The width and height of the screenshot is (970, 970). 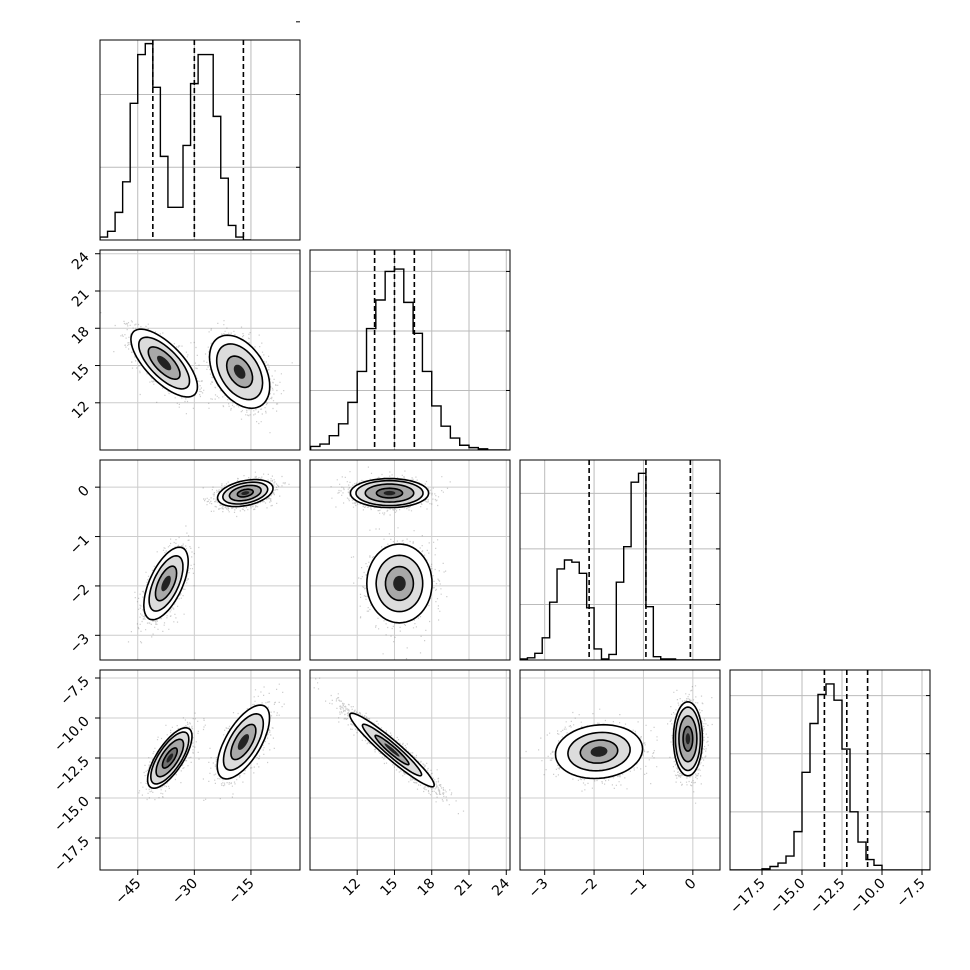 What do you see at coordinates (80, 545) in the screenshot?
I see `y-tick-label: −1` at bounding box center [80, 545].